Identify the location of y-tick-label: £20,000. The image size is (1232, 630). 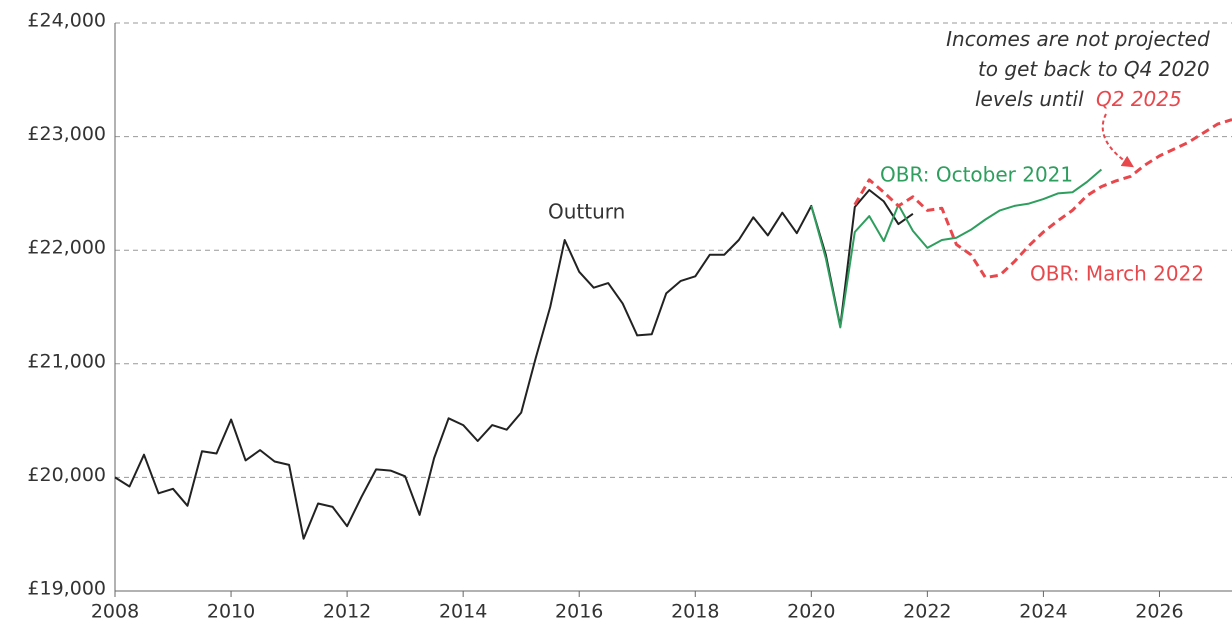
(66, 475).